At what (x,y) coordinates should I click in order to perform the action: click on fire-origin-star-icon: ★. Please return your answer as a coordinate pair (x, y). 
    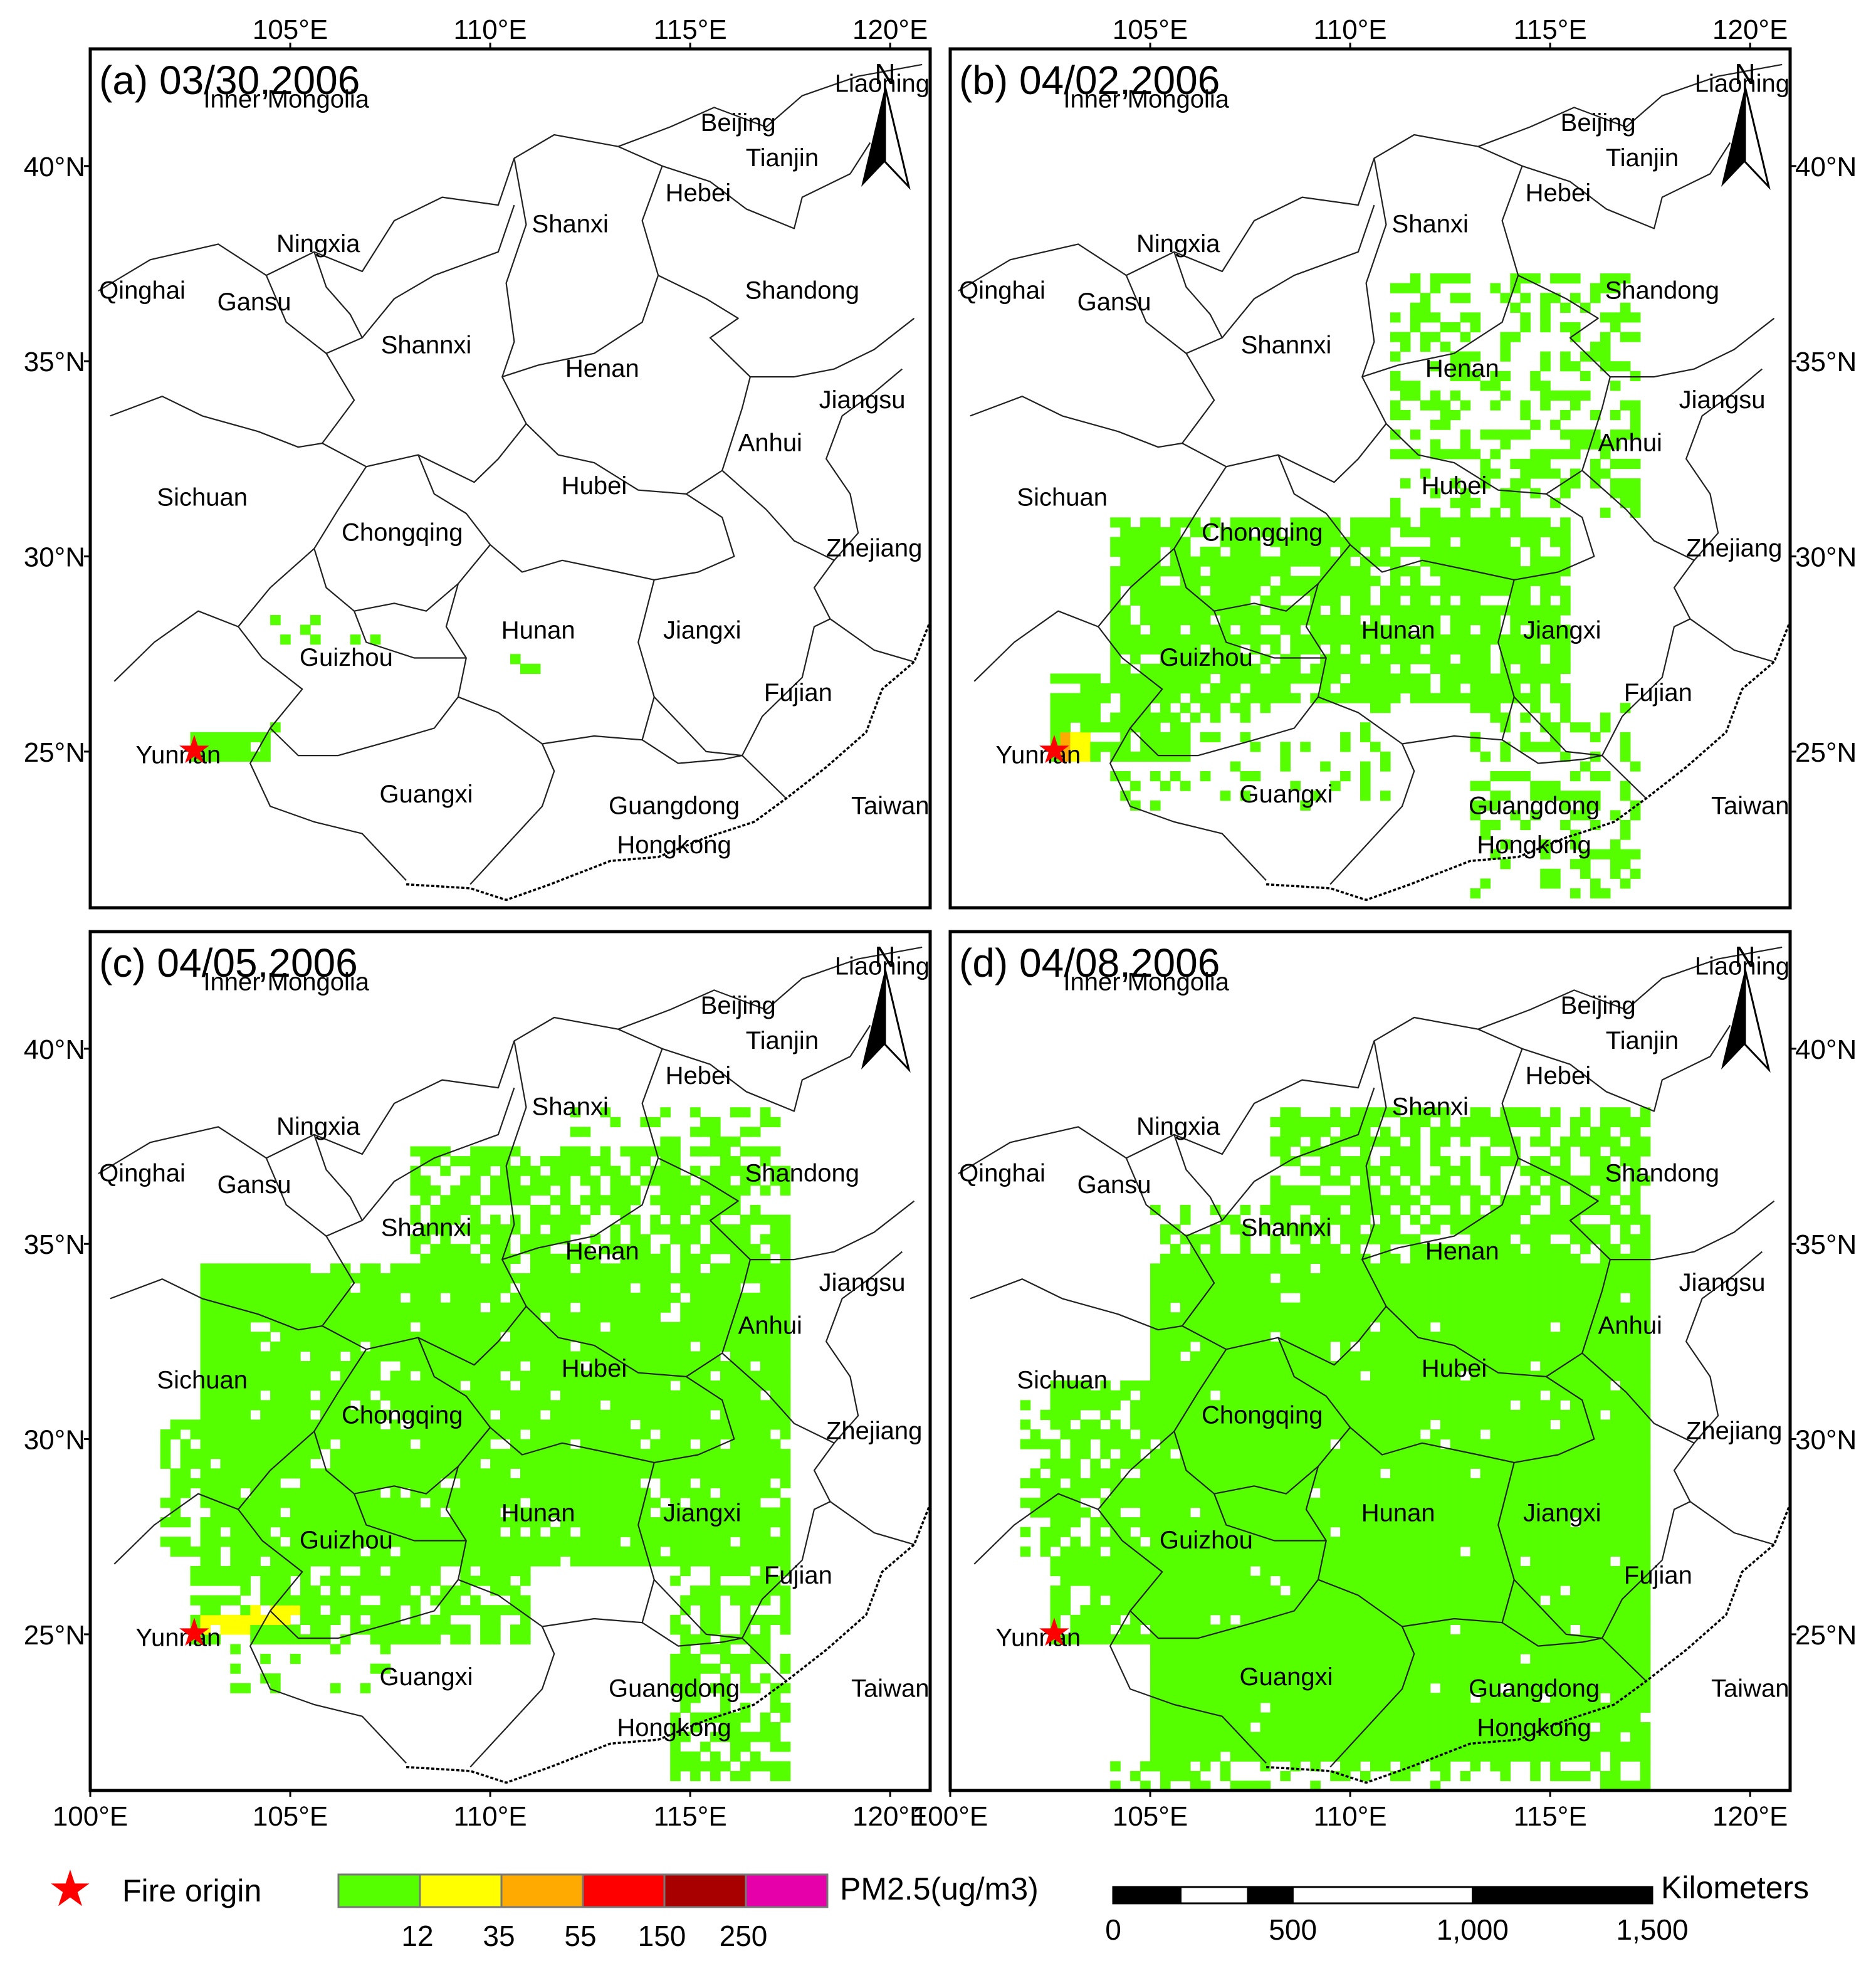
    Looking at the image, I should click on (1054, 749).